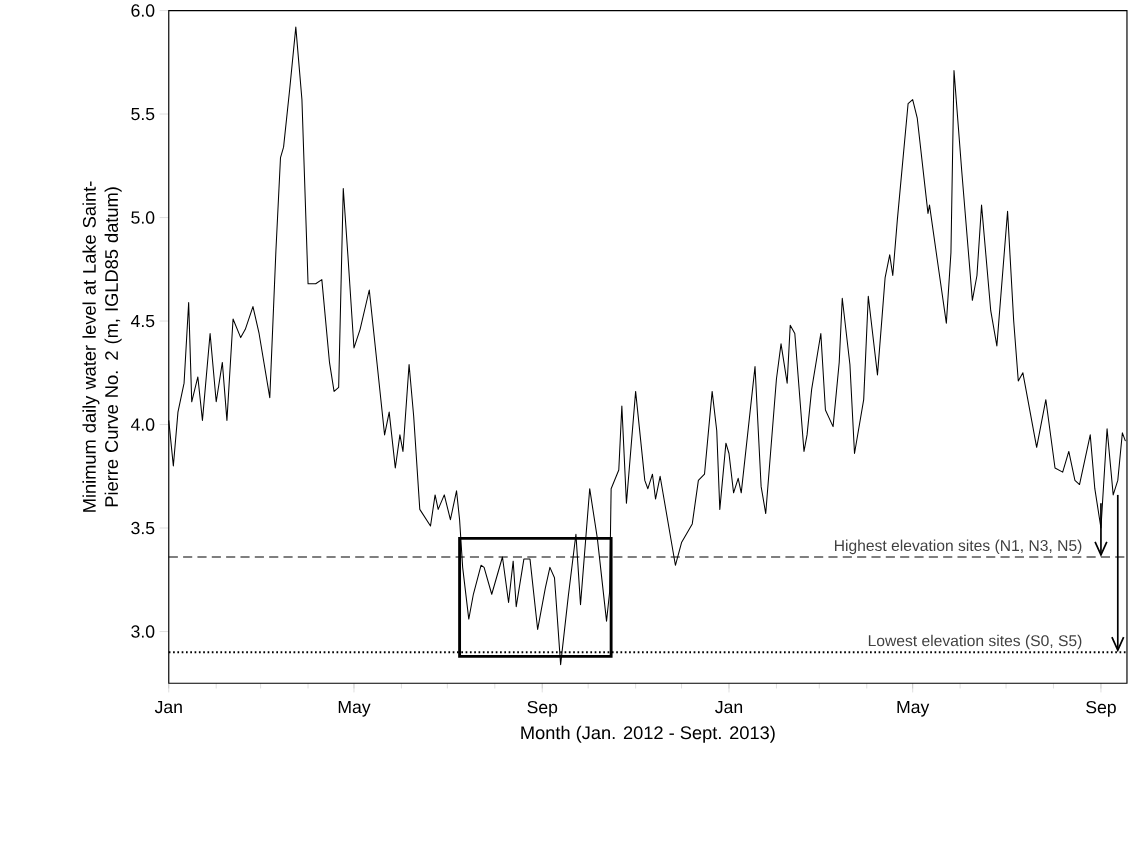 This screenshot has width=1128, height=842. I want to click on y-tick-label: 5.5, so click(143, 114).